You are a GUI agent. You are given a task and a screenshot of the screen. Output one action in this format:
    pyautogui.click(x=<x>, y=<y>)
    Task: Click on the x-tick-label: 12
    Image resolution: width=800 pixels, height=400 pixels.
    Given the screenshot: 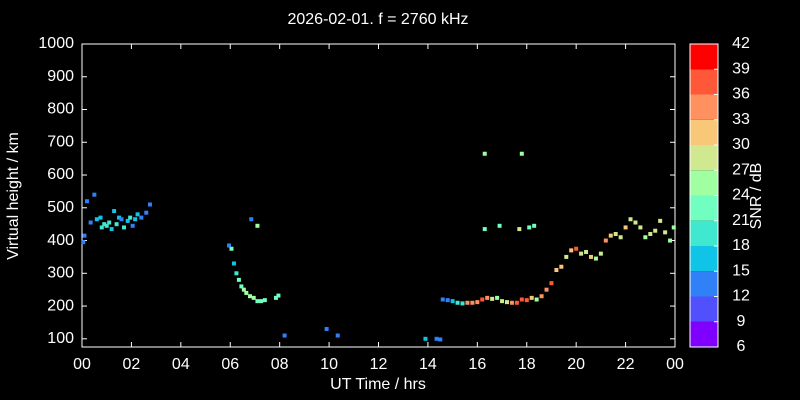 What is the action you would take?
    pyautogui.click(x=379, y=364)
    